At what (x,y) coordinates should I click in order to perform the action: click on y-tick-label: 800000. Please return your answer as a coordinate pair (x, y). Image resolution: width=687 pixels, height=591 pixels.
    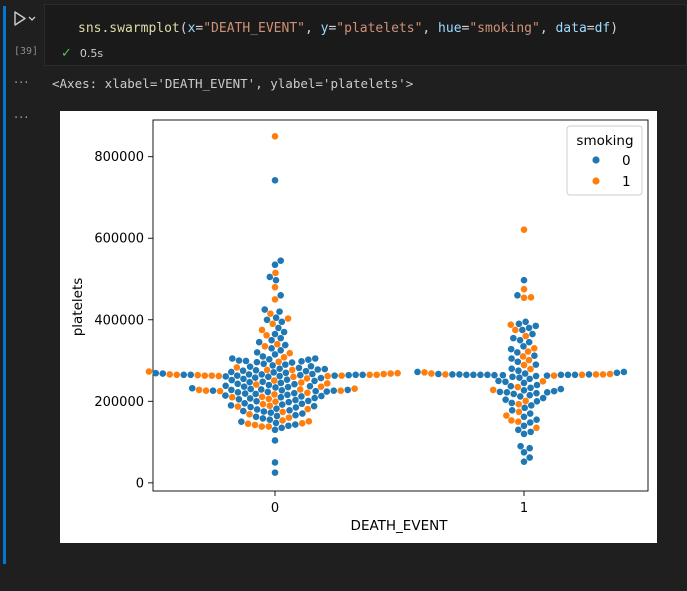
    Looking at the image, I should click on (119, 157).